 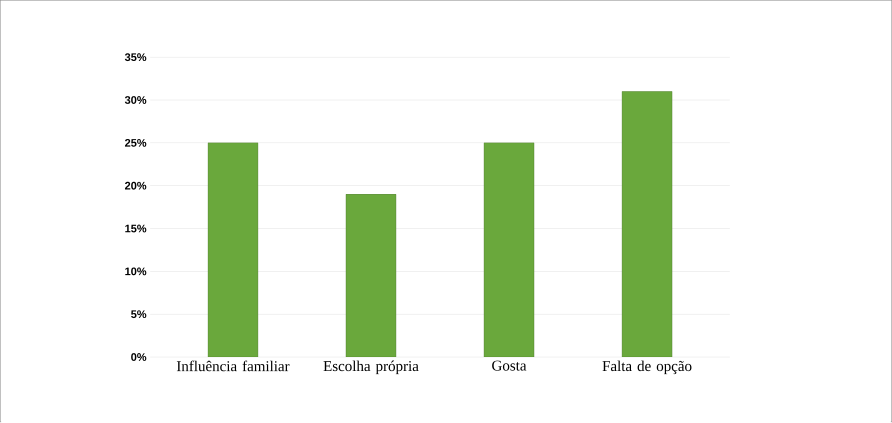 What do you see at coordinates (138, 357) in the screenshot?
I see `y-tick-label: 0%` at bounding box center [138, 357].